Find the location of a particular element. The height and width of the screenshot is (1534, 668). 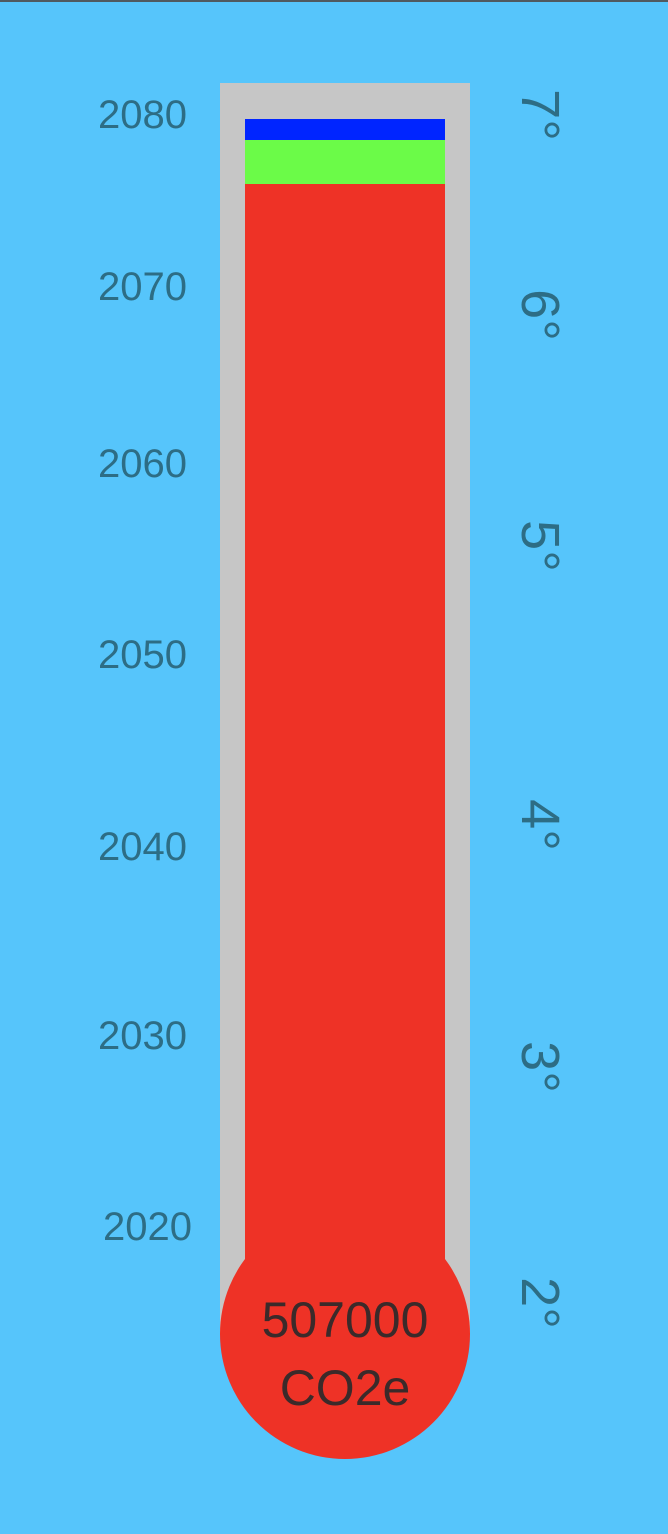

degree-label-3: 3° is located at coordinates (540, 1067).